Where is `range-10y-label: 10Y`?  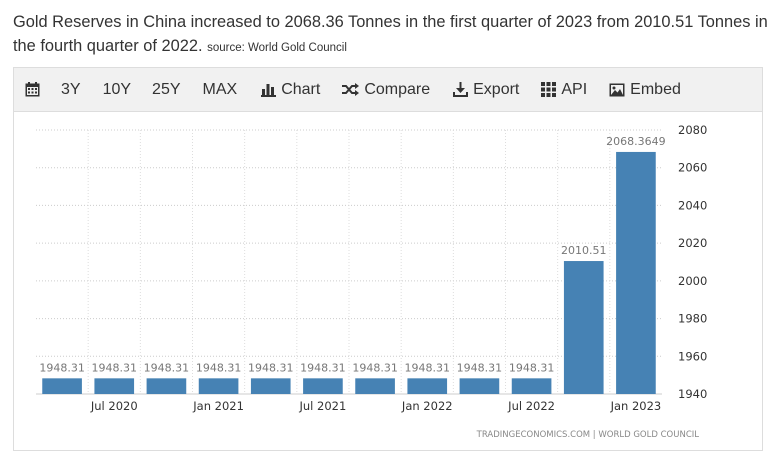
range-10y-label: 10Y is located at coordinates (117, 89).